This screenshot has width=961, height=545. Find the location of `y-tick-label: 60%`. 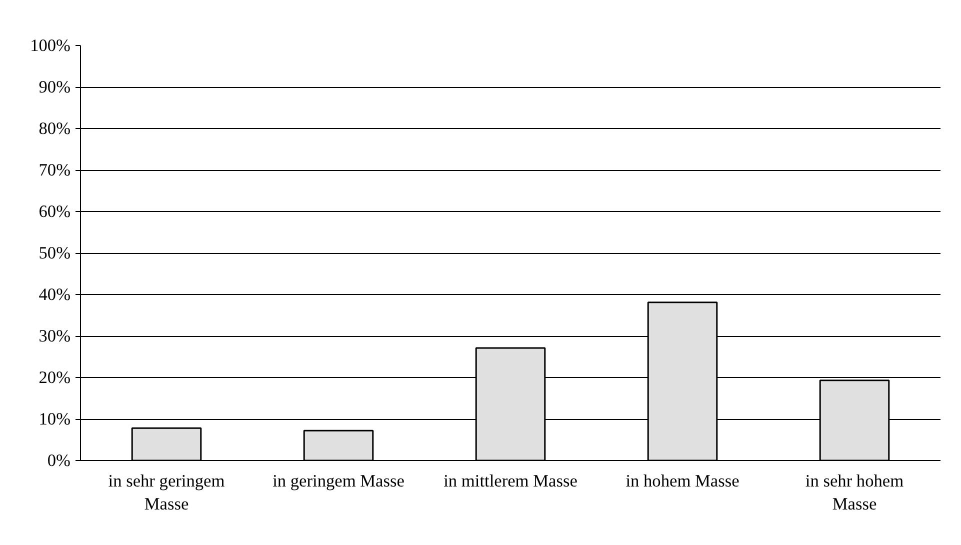

y-tick-label: 60% is located at coordinates (54, 211).